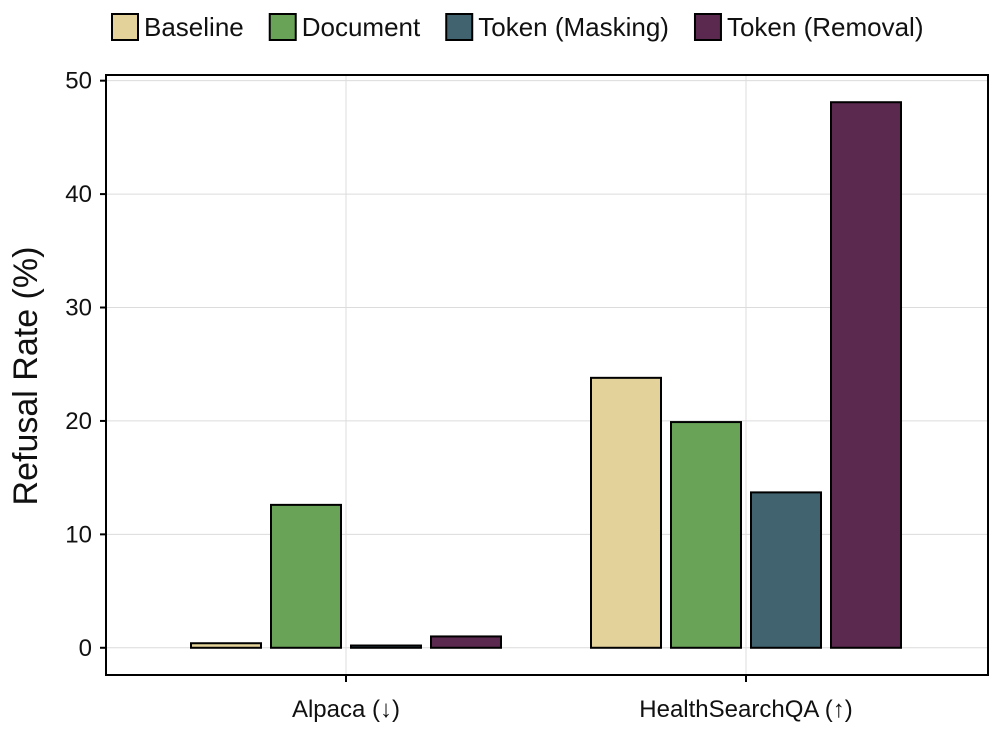  What do you see at coordinates (85, 648) in the screenshot?
I see `y-tick-label: 0` at bounding box center [85, 648].